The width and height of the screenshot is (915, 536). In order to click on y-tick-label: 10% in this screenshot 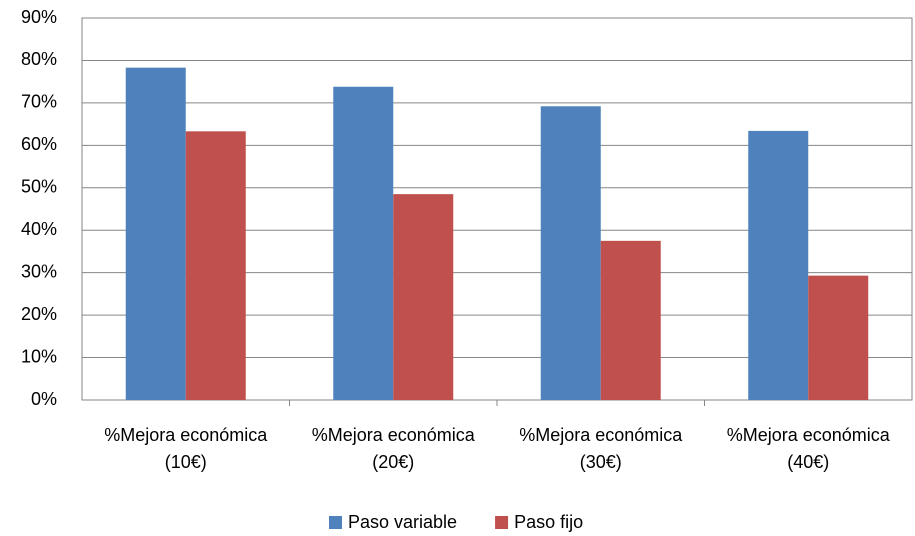, I will do `click(39, 356)`.